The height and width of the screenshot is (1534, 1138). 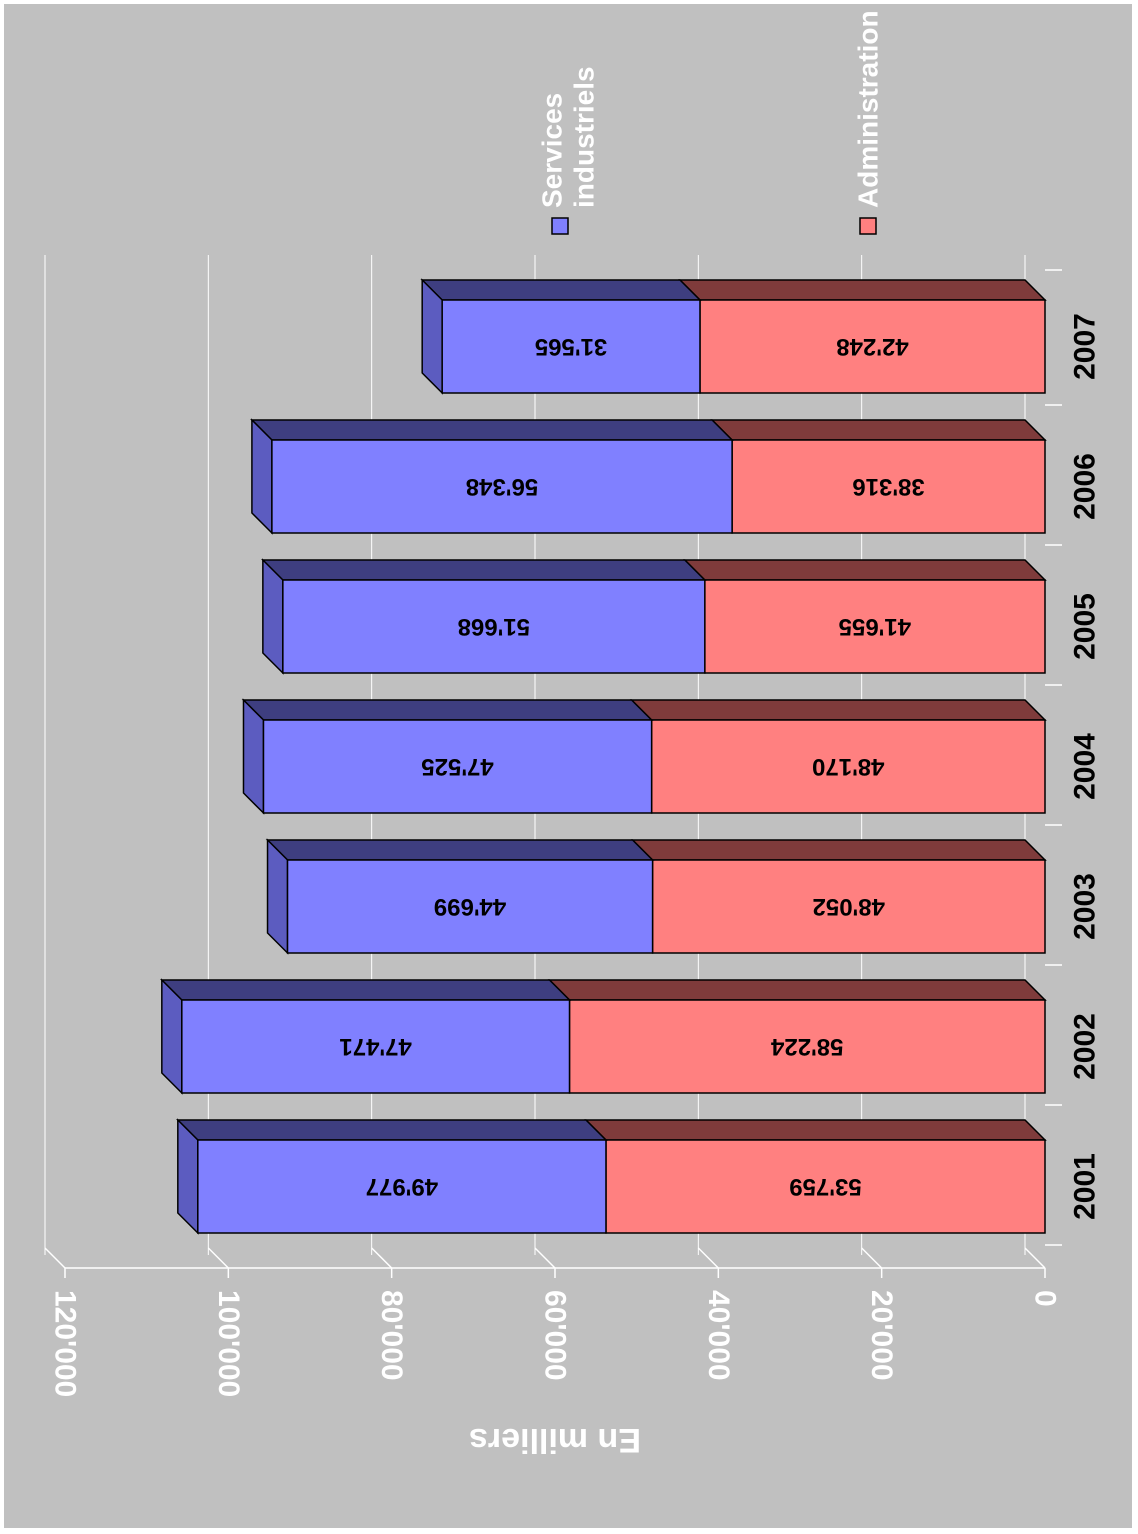 What do you see at coordinates (492, 430) in the screenshot?
I see `bar-services-top-2006` at bounding box center [492, 430].